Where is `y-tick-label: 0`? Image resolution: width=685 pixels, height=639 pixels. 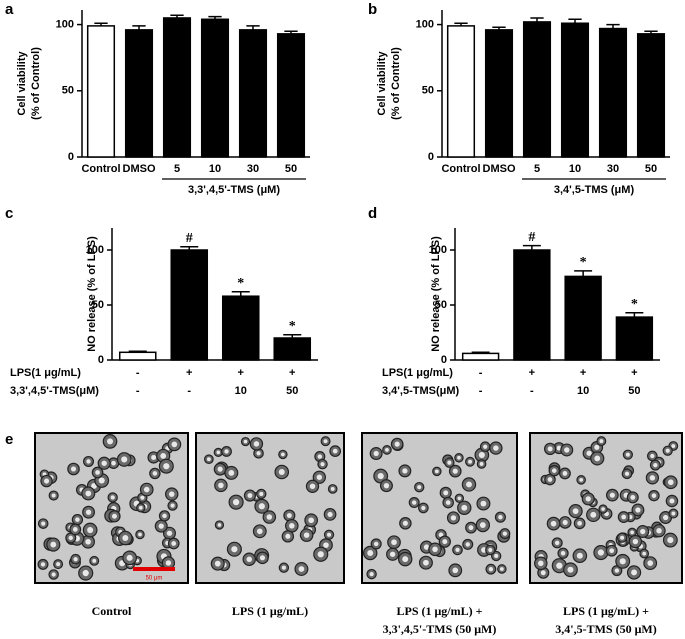 y-tick-label: 0 is located at coordinates (431, 157).